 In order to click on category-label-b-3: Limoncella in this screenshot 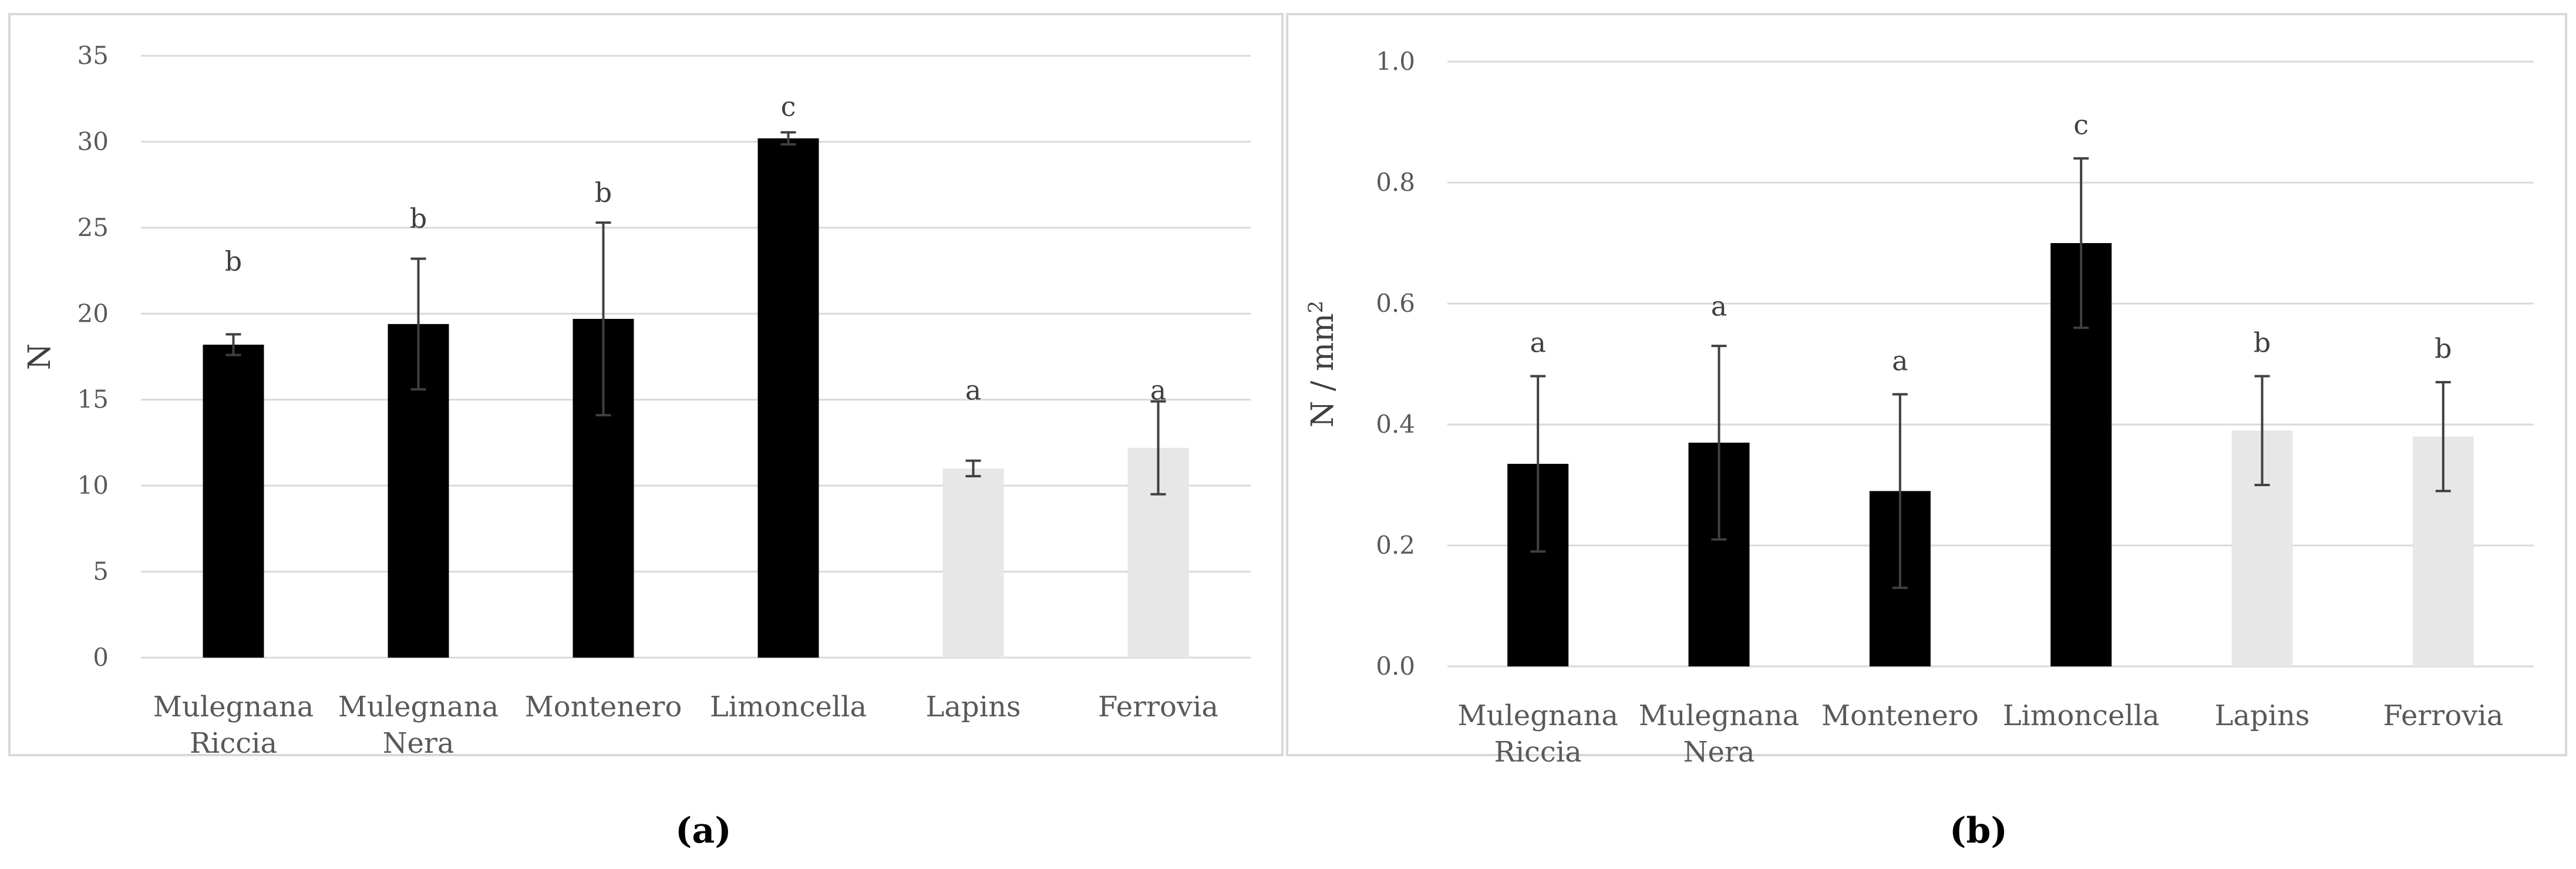, I will do `click(2081, 716)`.